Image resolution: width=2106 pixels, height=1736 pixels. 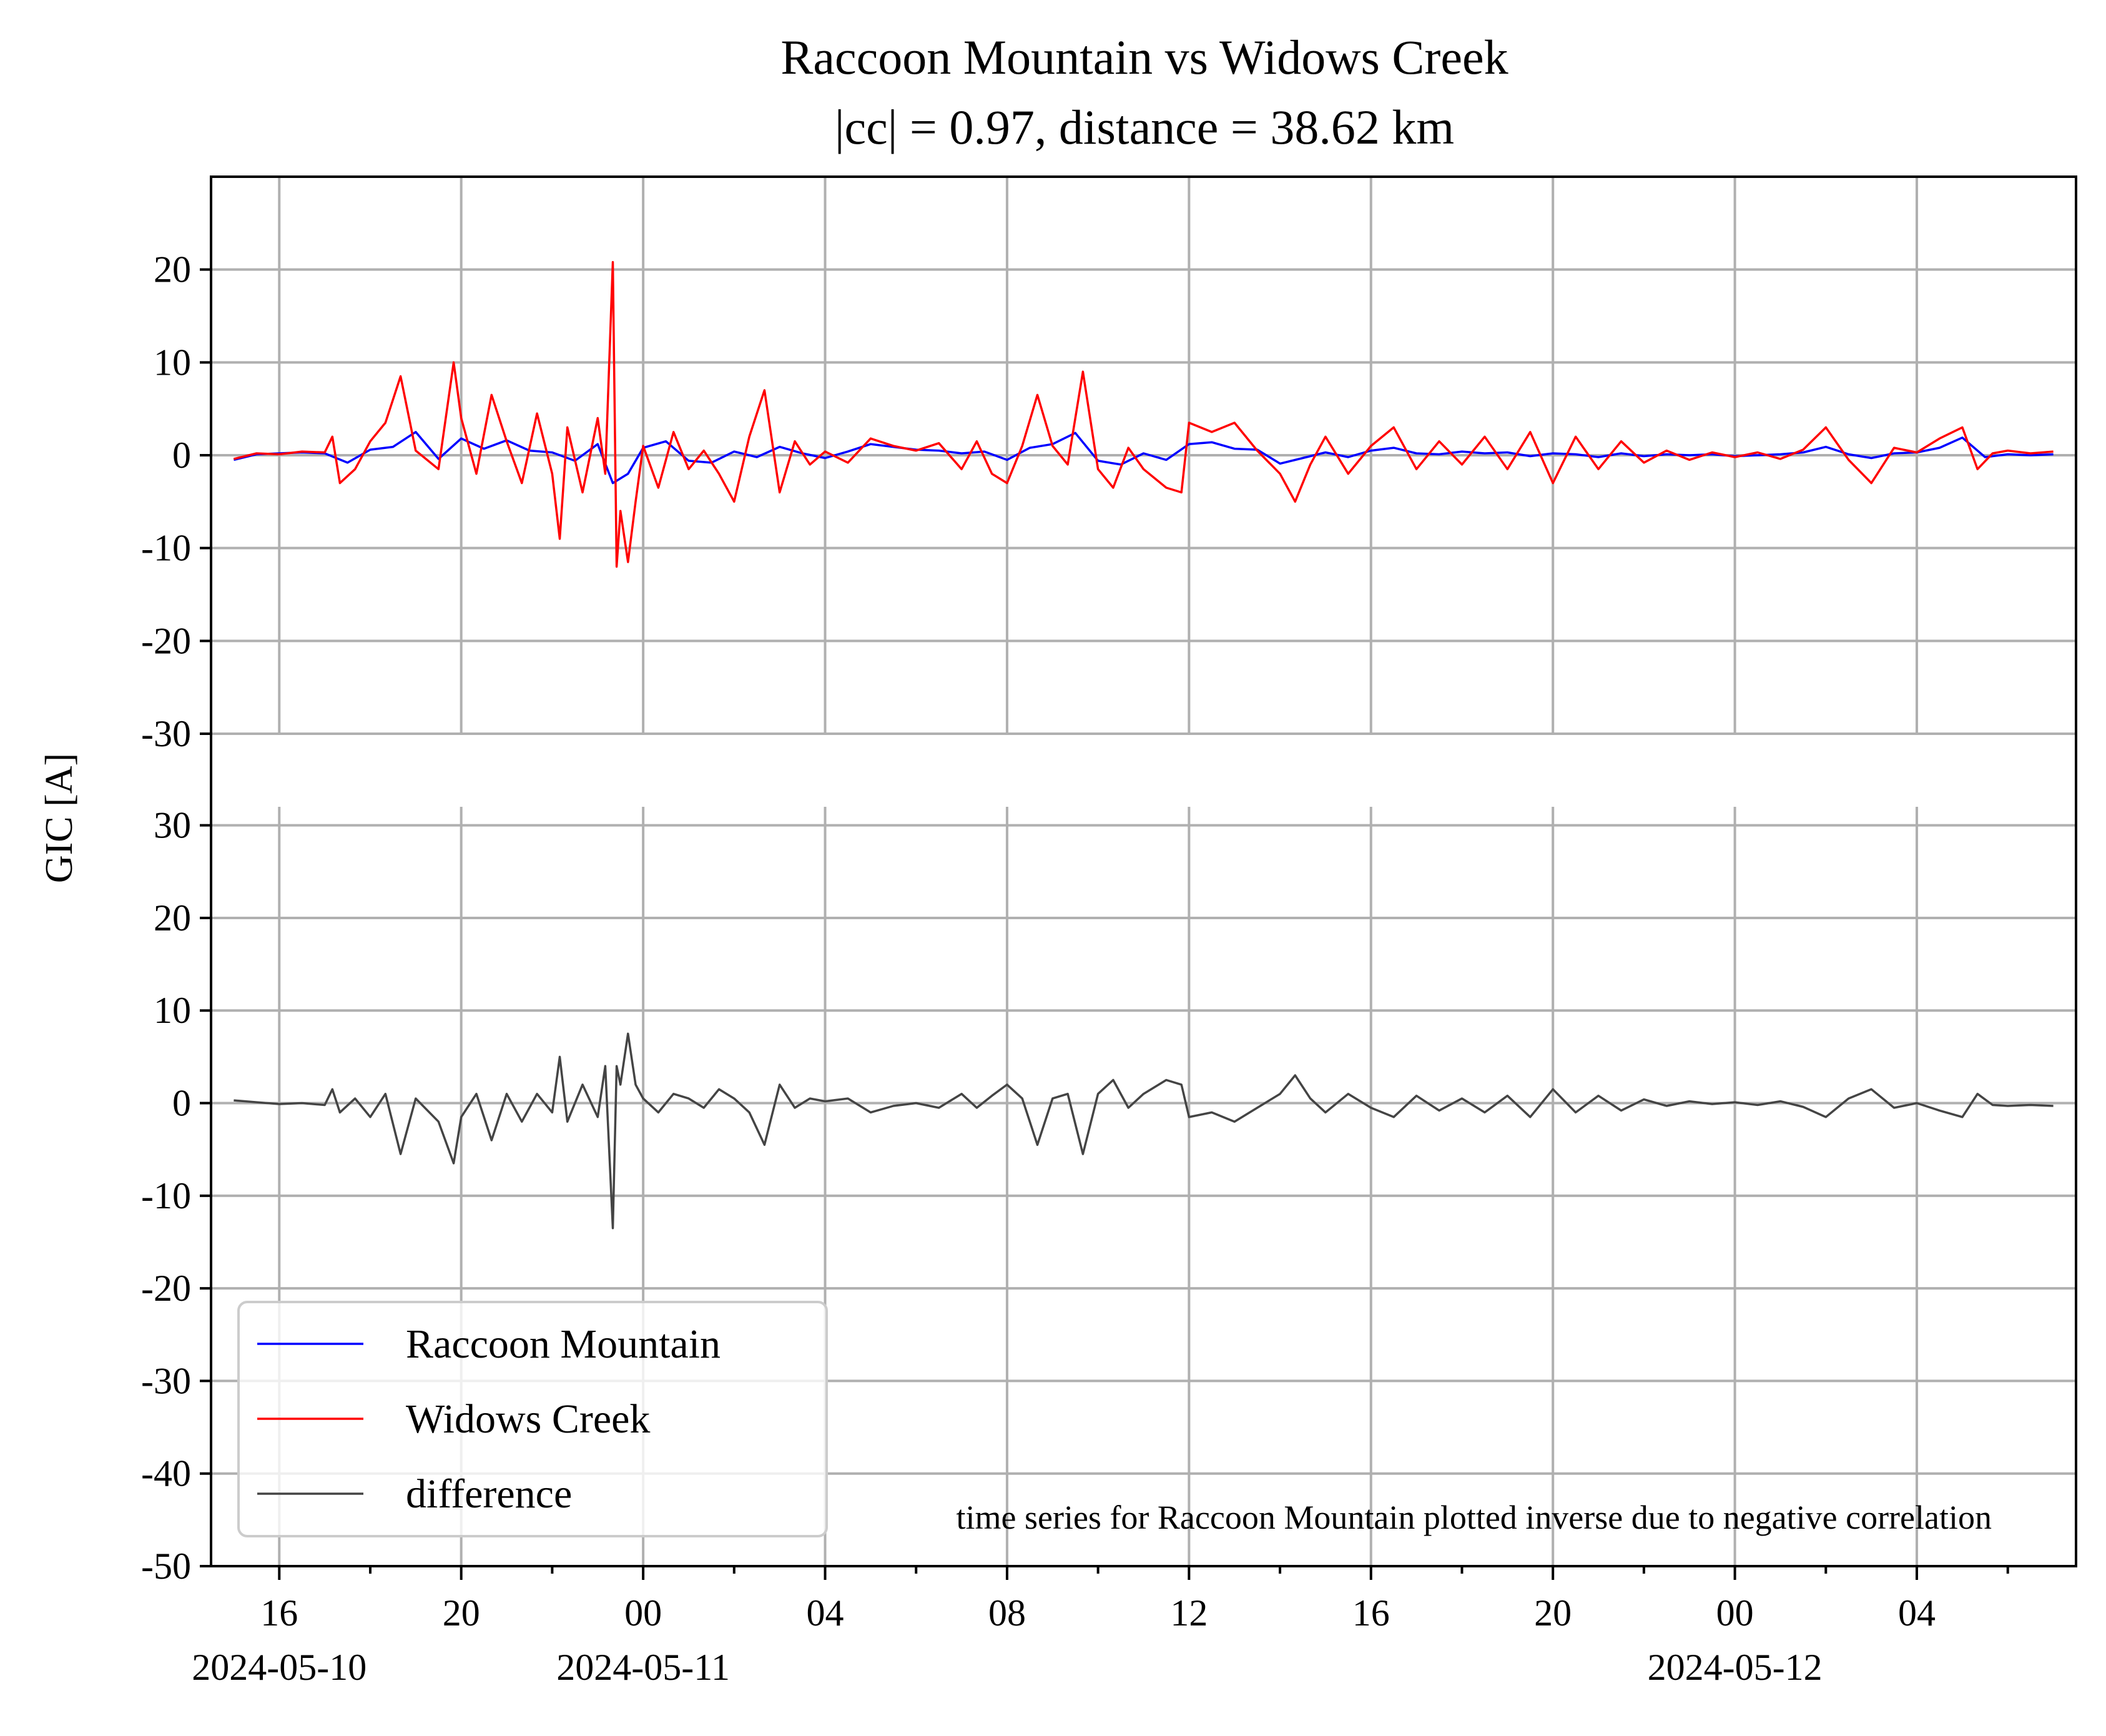 What do you see at coordinates (825, 1613) in the screenshot?
I see `x-tick-label-3: 04` at bounding box center [825, 1613].